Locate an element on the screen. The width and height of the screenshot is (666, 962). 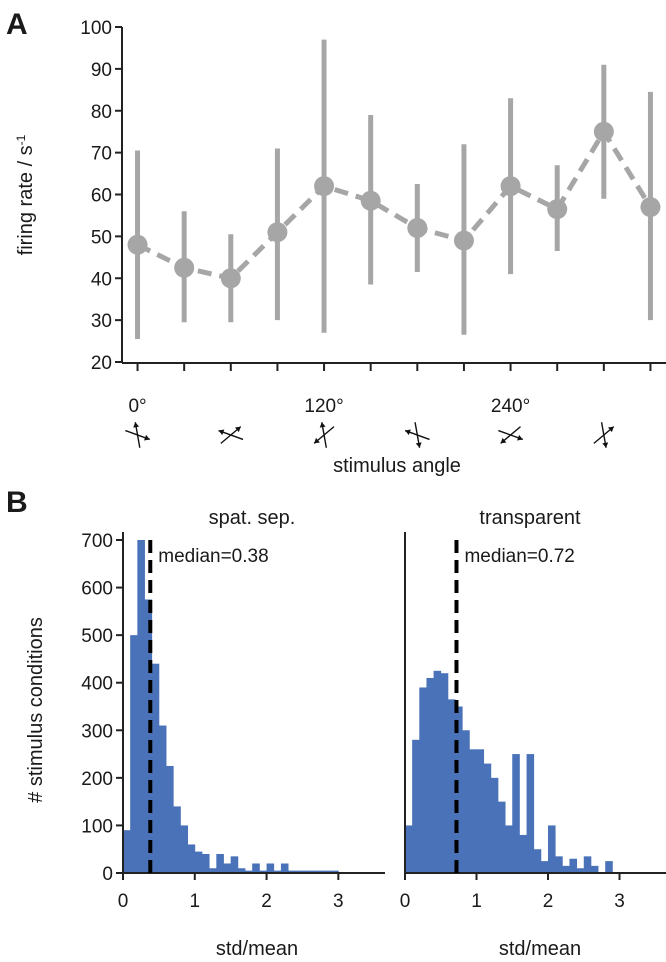
panel-b-right-x-axis-label: std/mean is located at coordinates (540, 949).